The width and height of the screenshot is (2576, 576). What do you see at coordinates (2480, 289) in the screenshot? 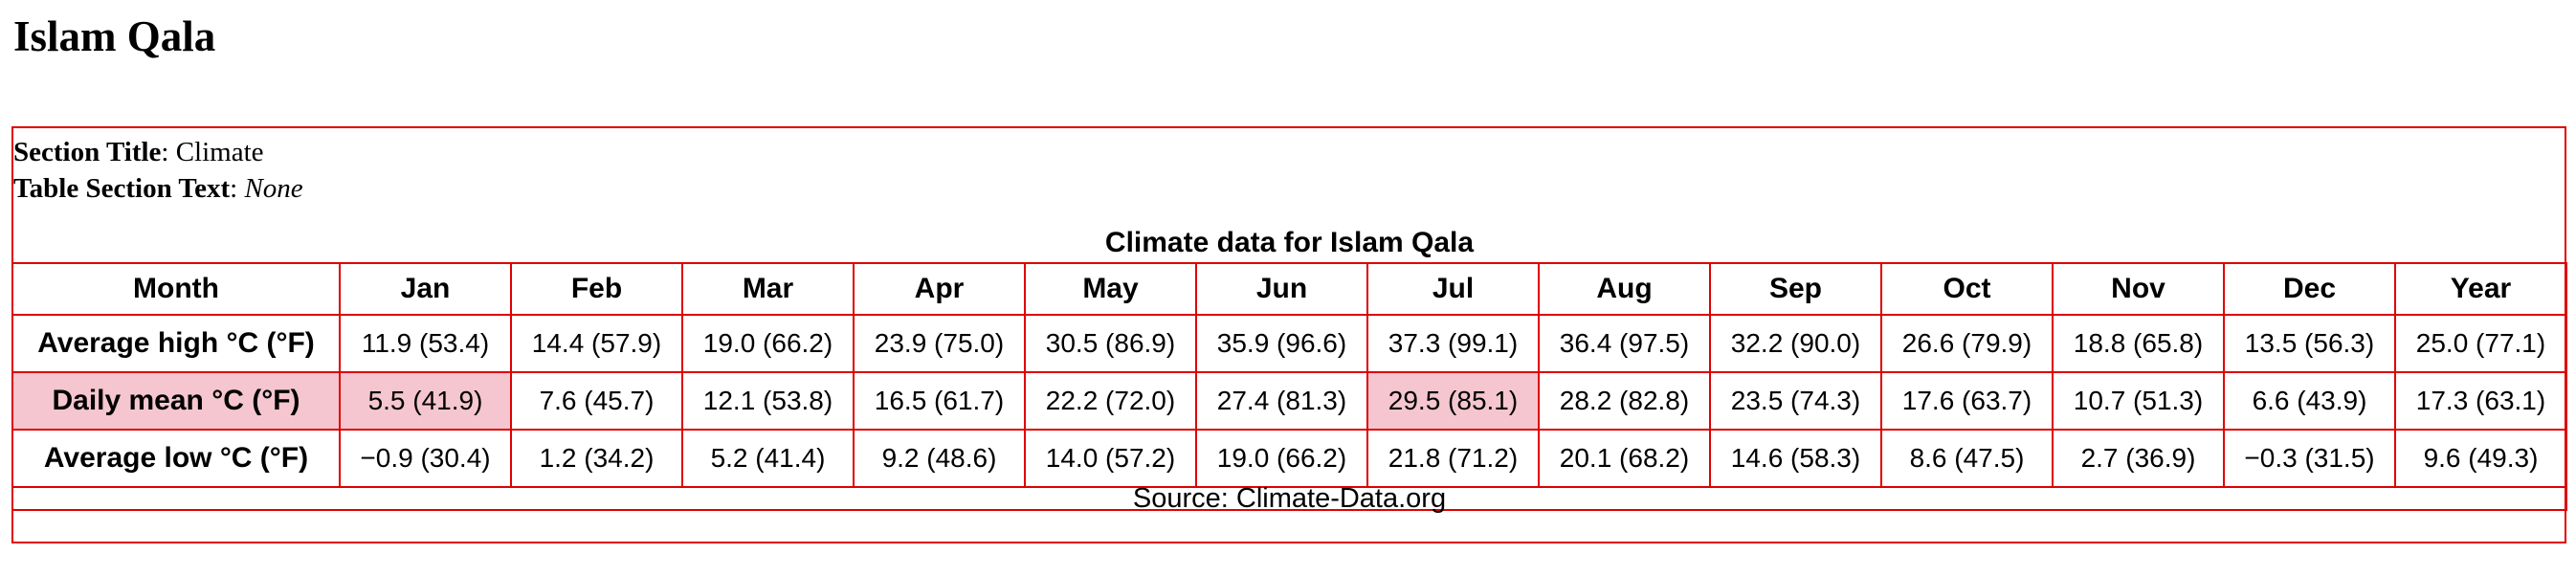
I see `header-year: Year` at bounding box center [2480, 289].